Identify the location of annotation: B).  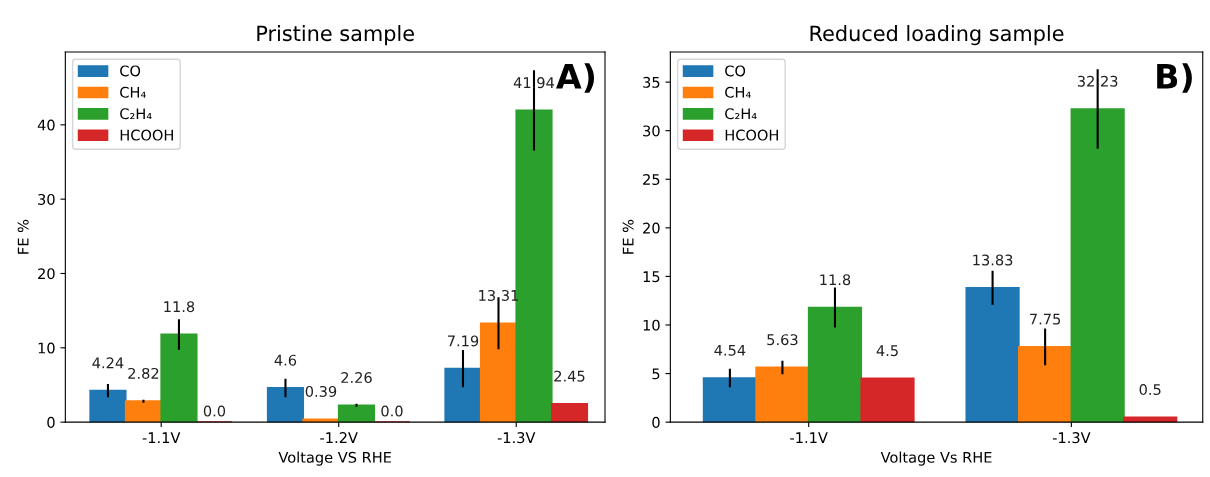
(1174, 78).